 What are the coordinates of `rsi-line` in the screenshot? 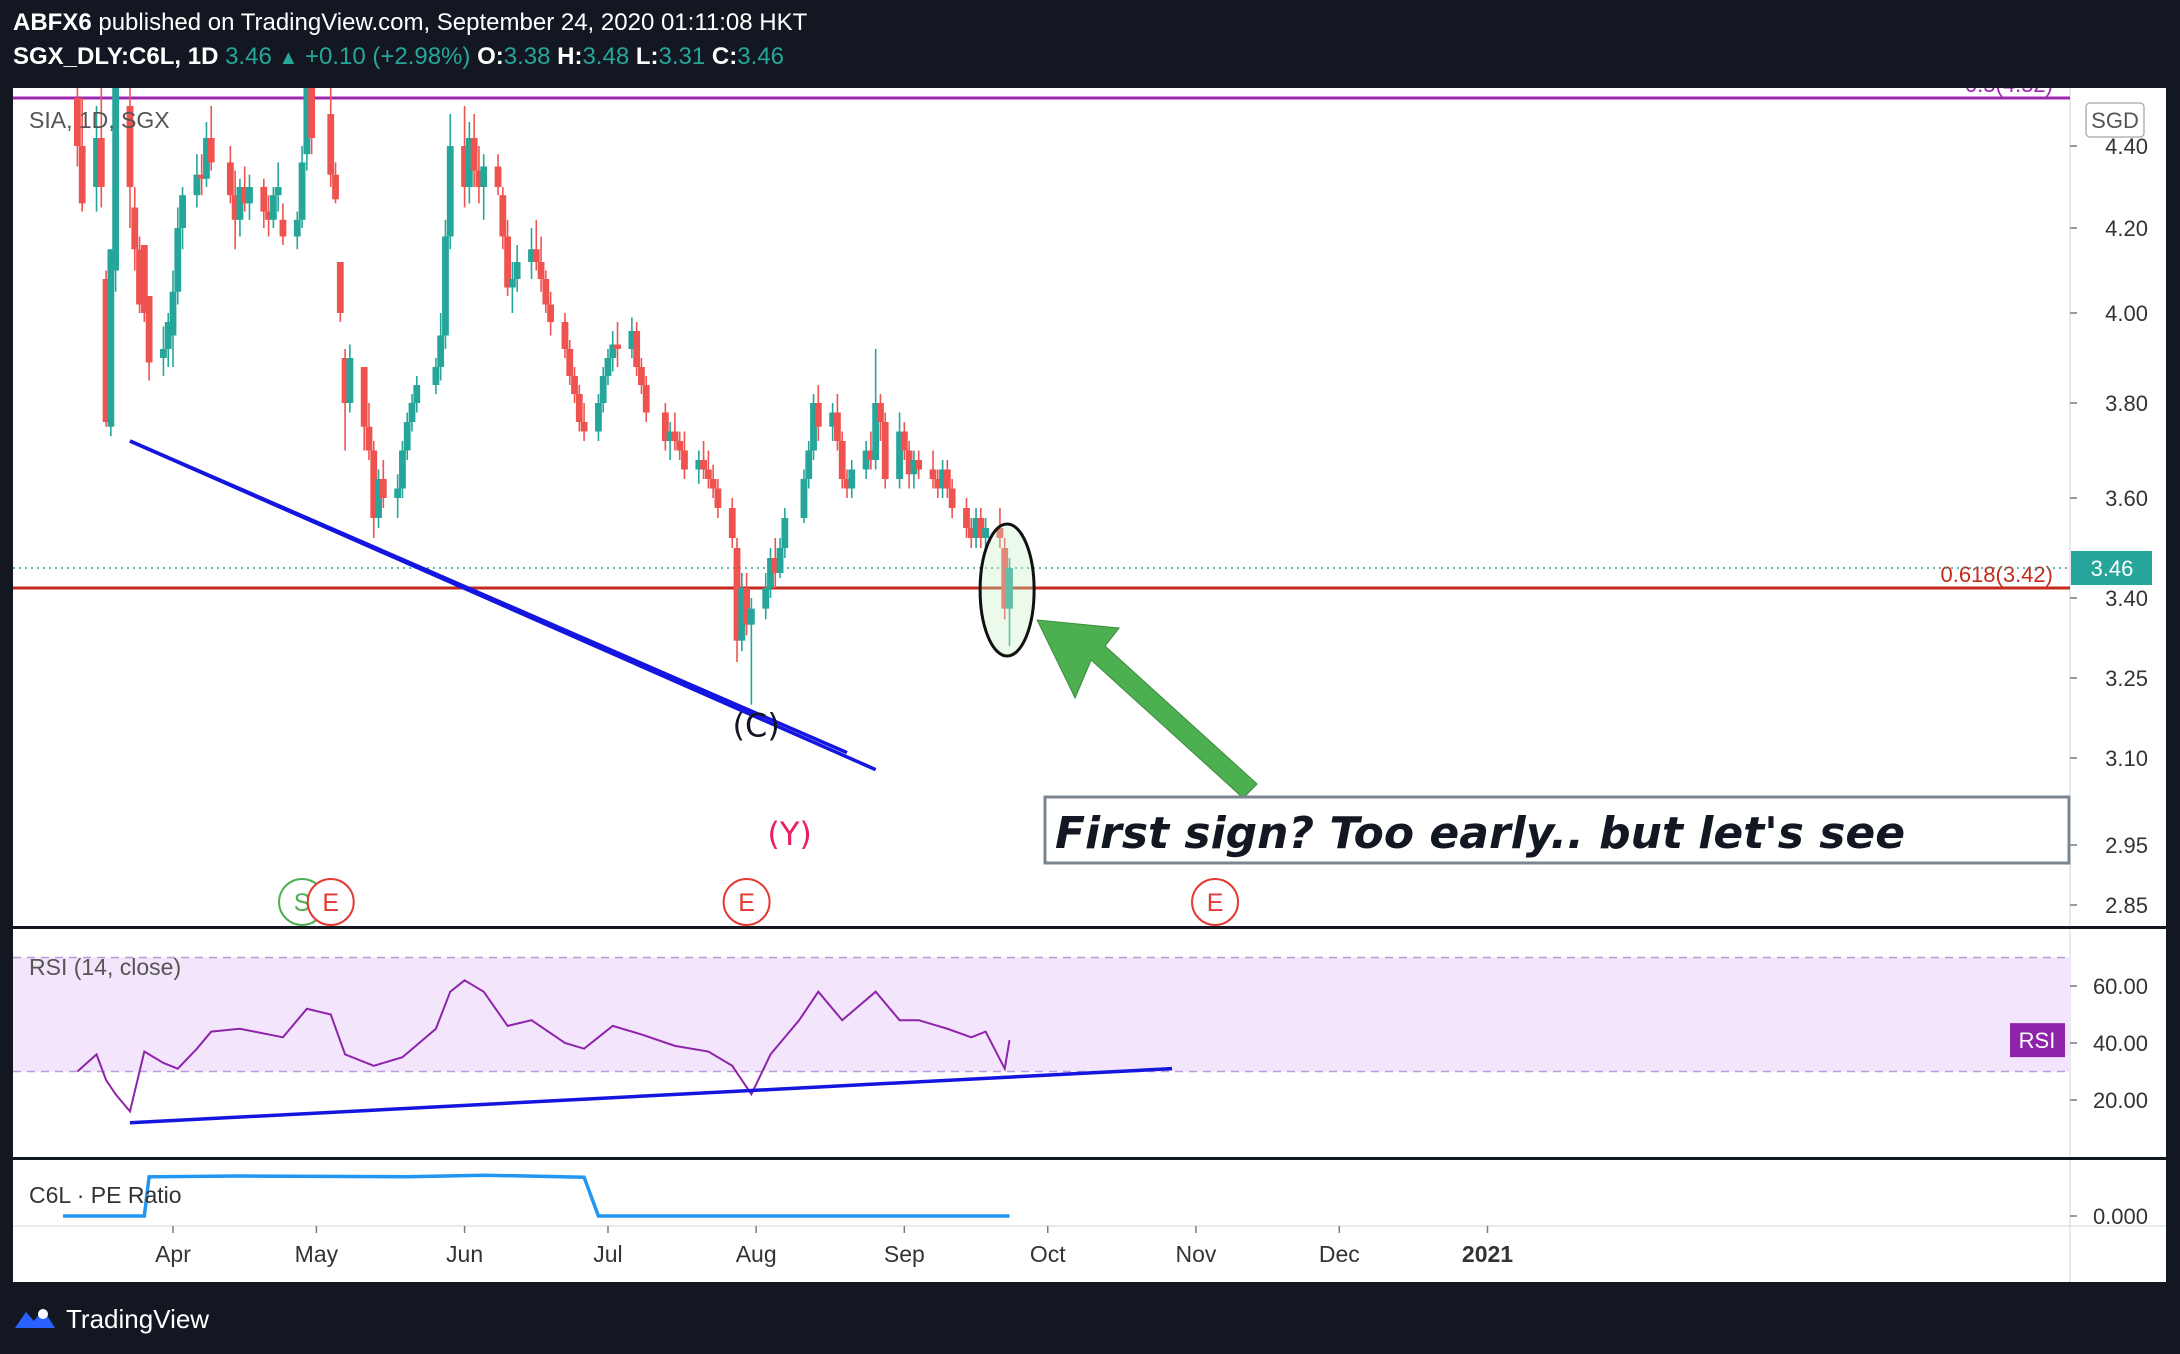 It's located at (543, 1046).